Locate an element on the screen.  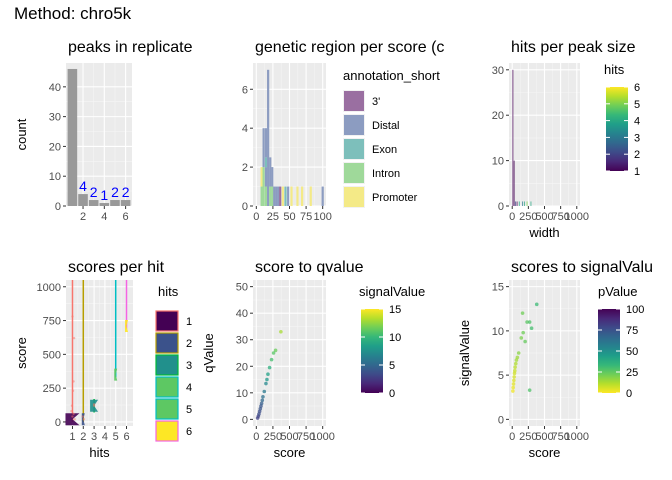
hits-legend-title: hits is located at coordinates (614, 69).